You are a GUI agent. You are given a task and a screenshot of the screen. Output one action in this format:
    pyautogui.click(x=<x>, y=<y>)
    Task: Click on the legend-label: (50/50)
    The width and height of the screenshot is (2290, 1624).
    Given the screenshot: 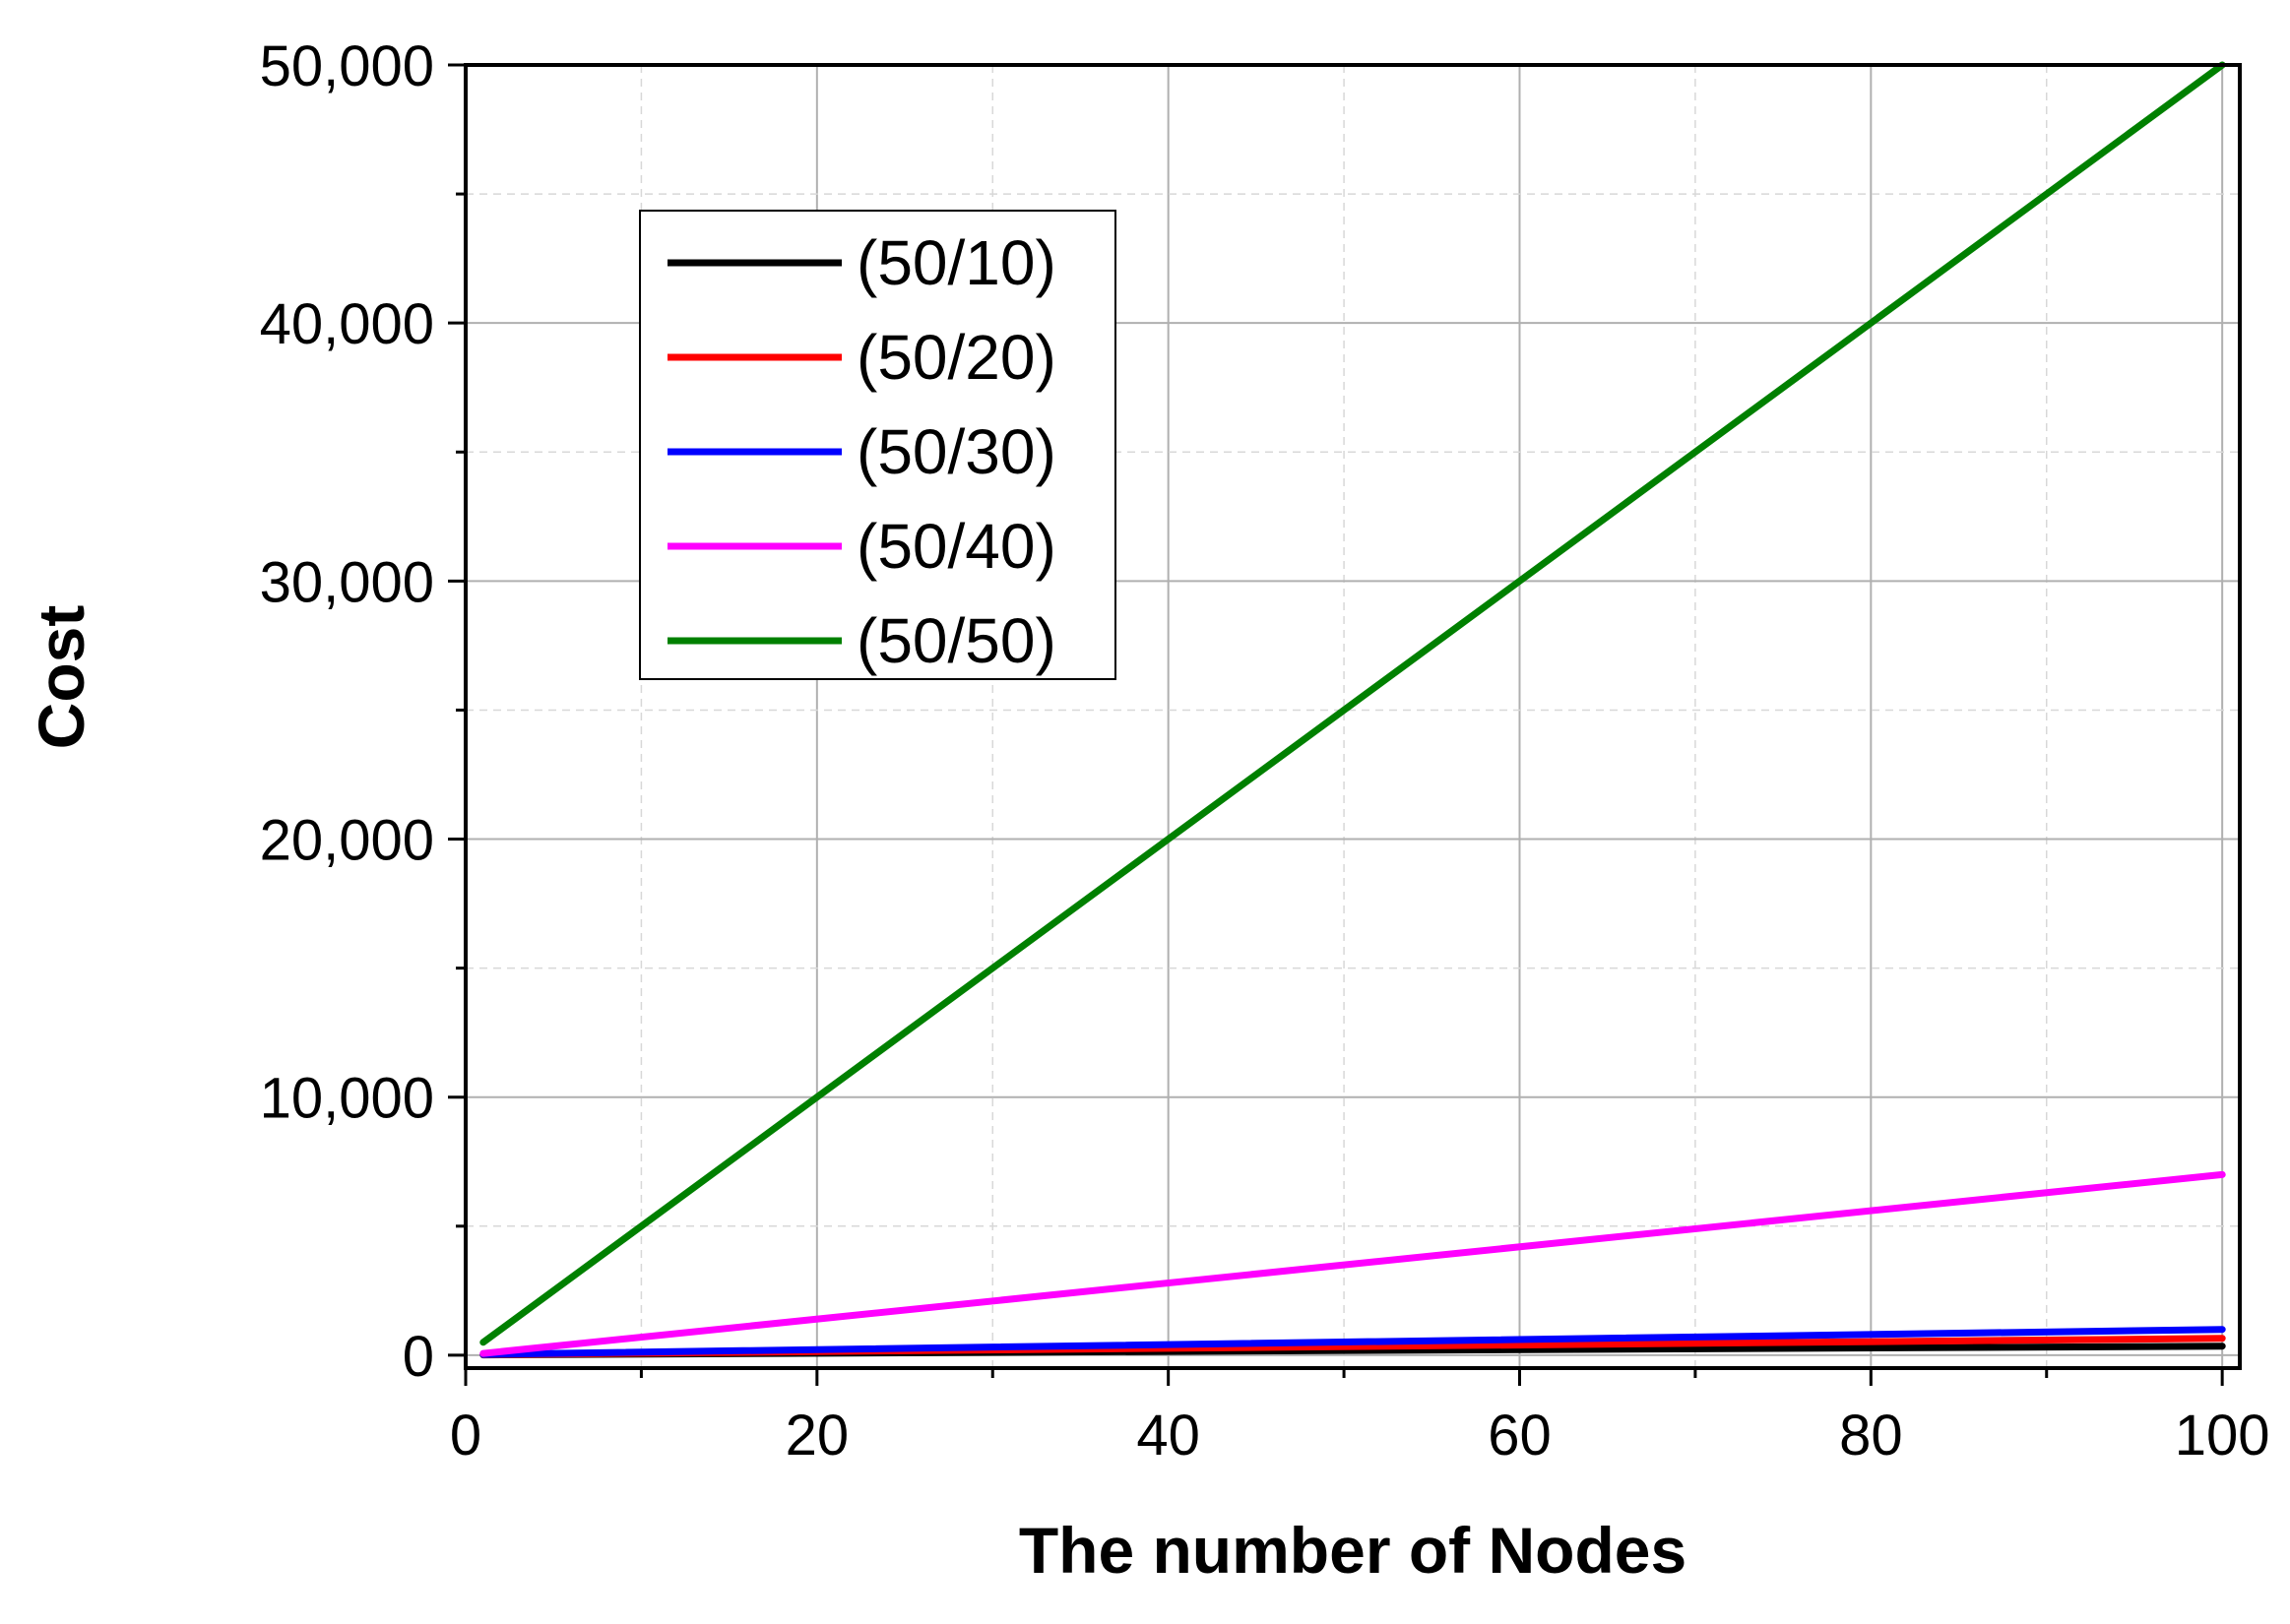 What is the action you would take?
    pyautogui.click(x=956, y=640)
    